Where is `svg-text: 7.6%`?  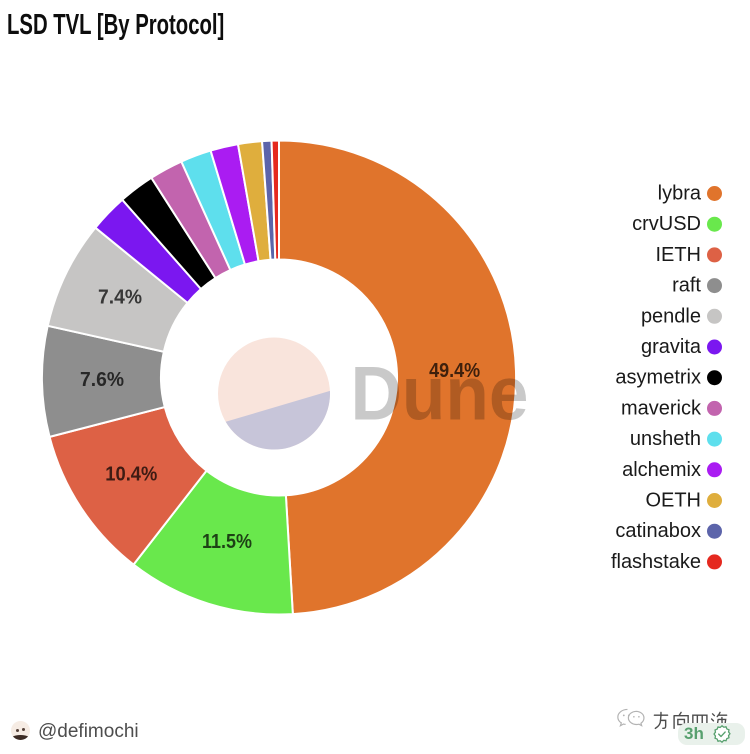
svg-text: 7.6% is located at coordinates (102, 380).